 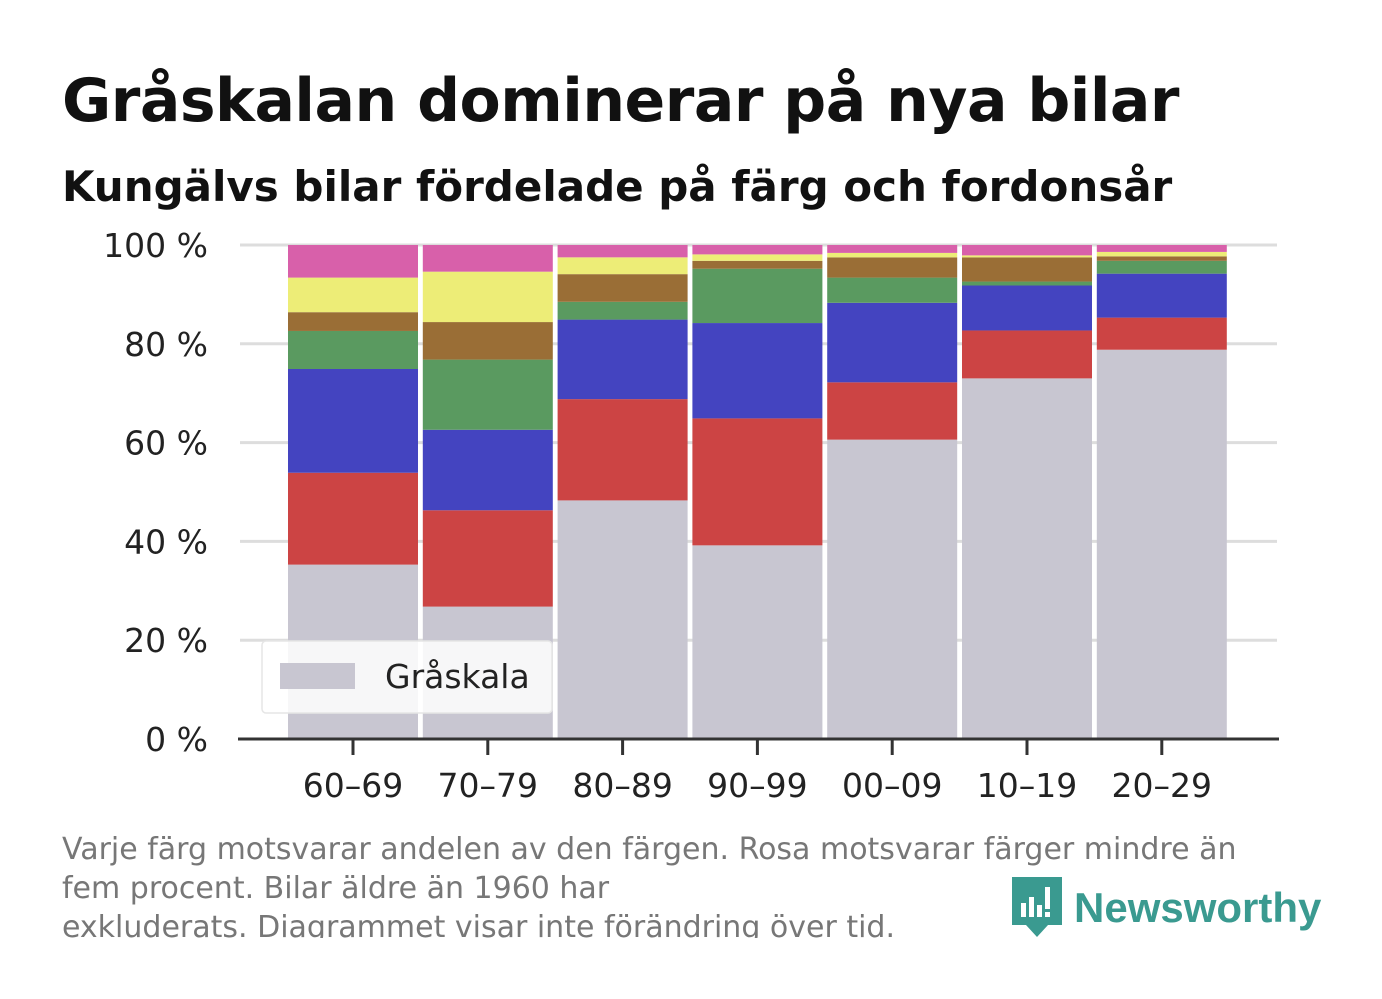 I want to click on newsworthy-logo-icon, so click(x=1037, y=907).